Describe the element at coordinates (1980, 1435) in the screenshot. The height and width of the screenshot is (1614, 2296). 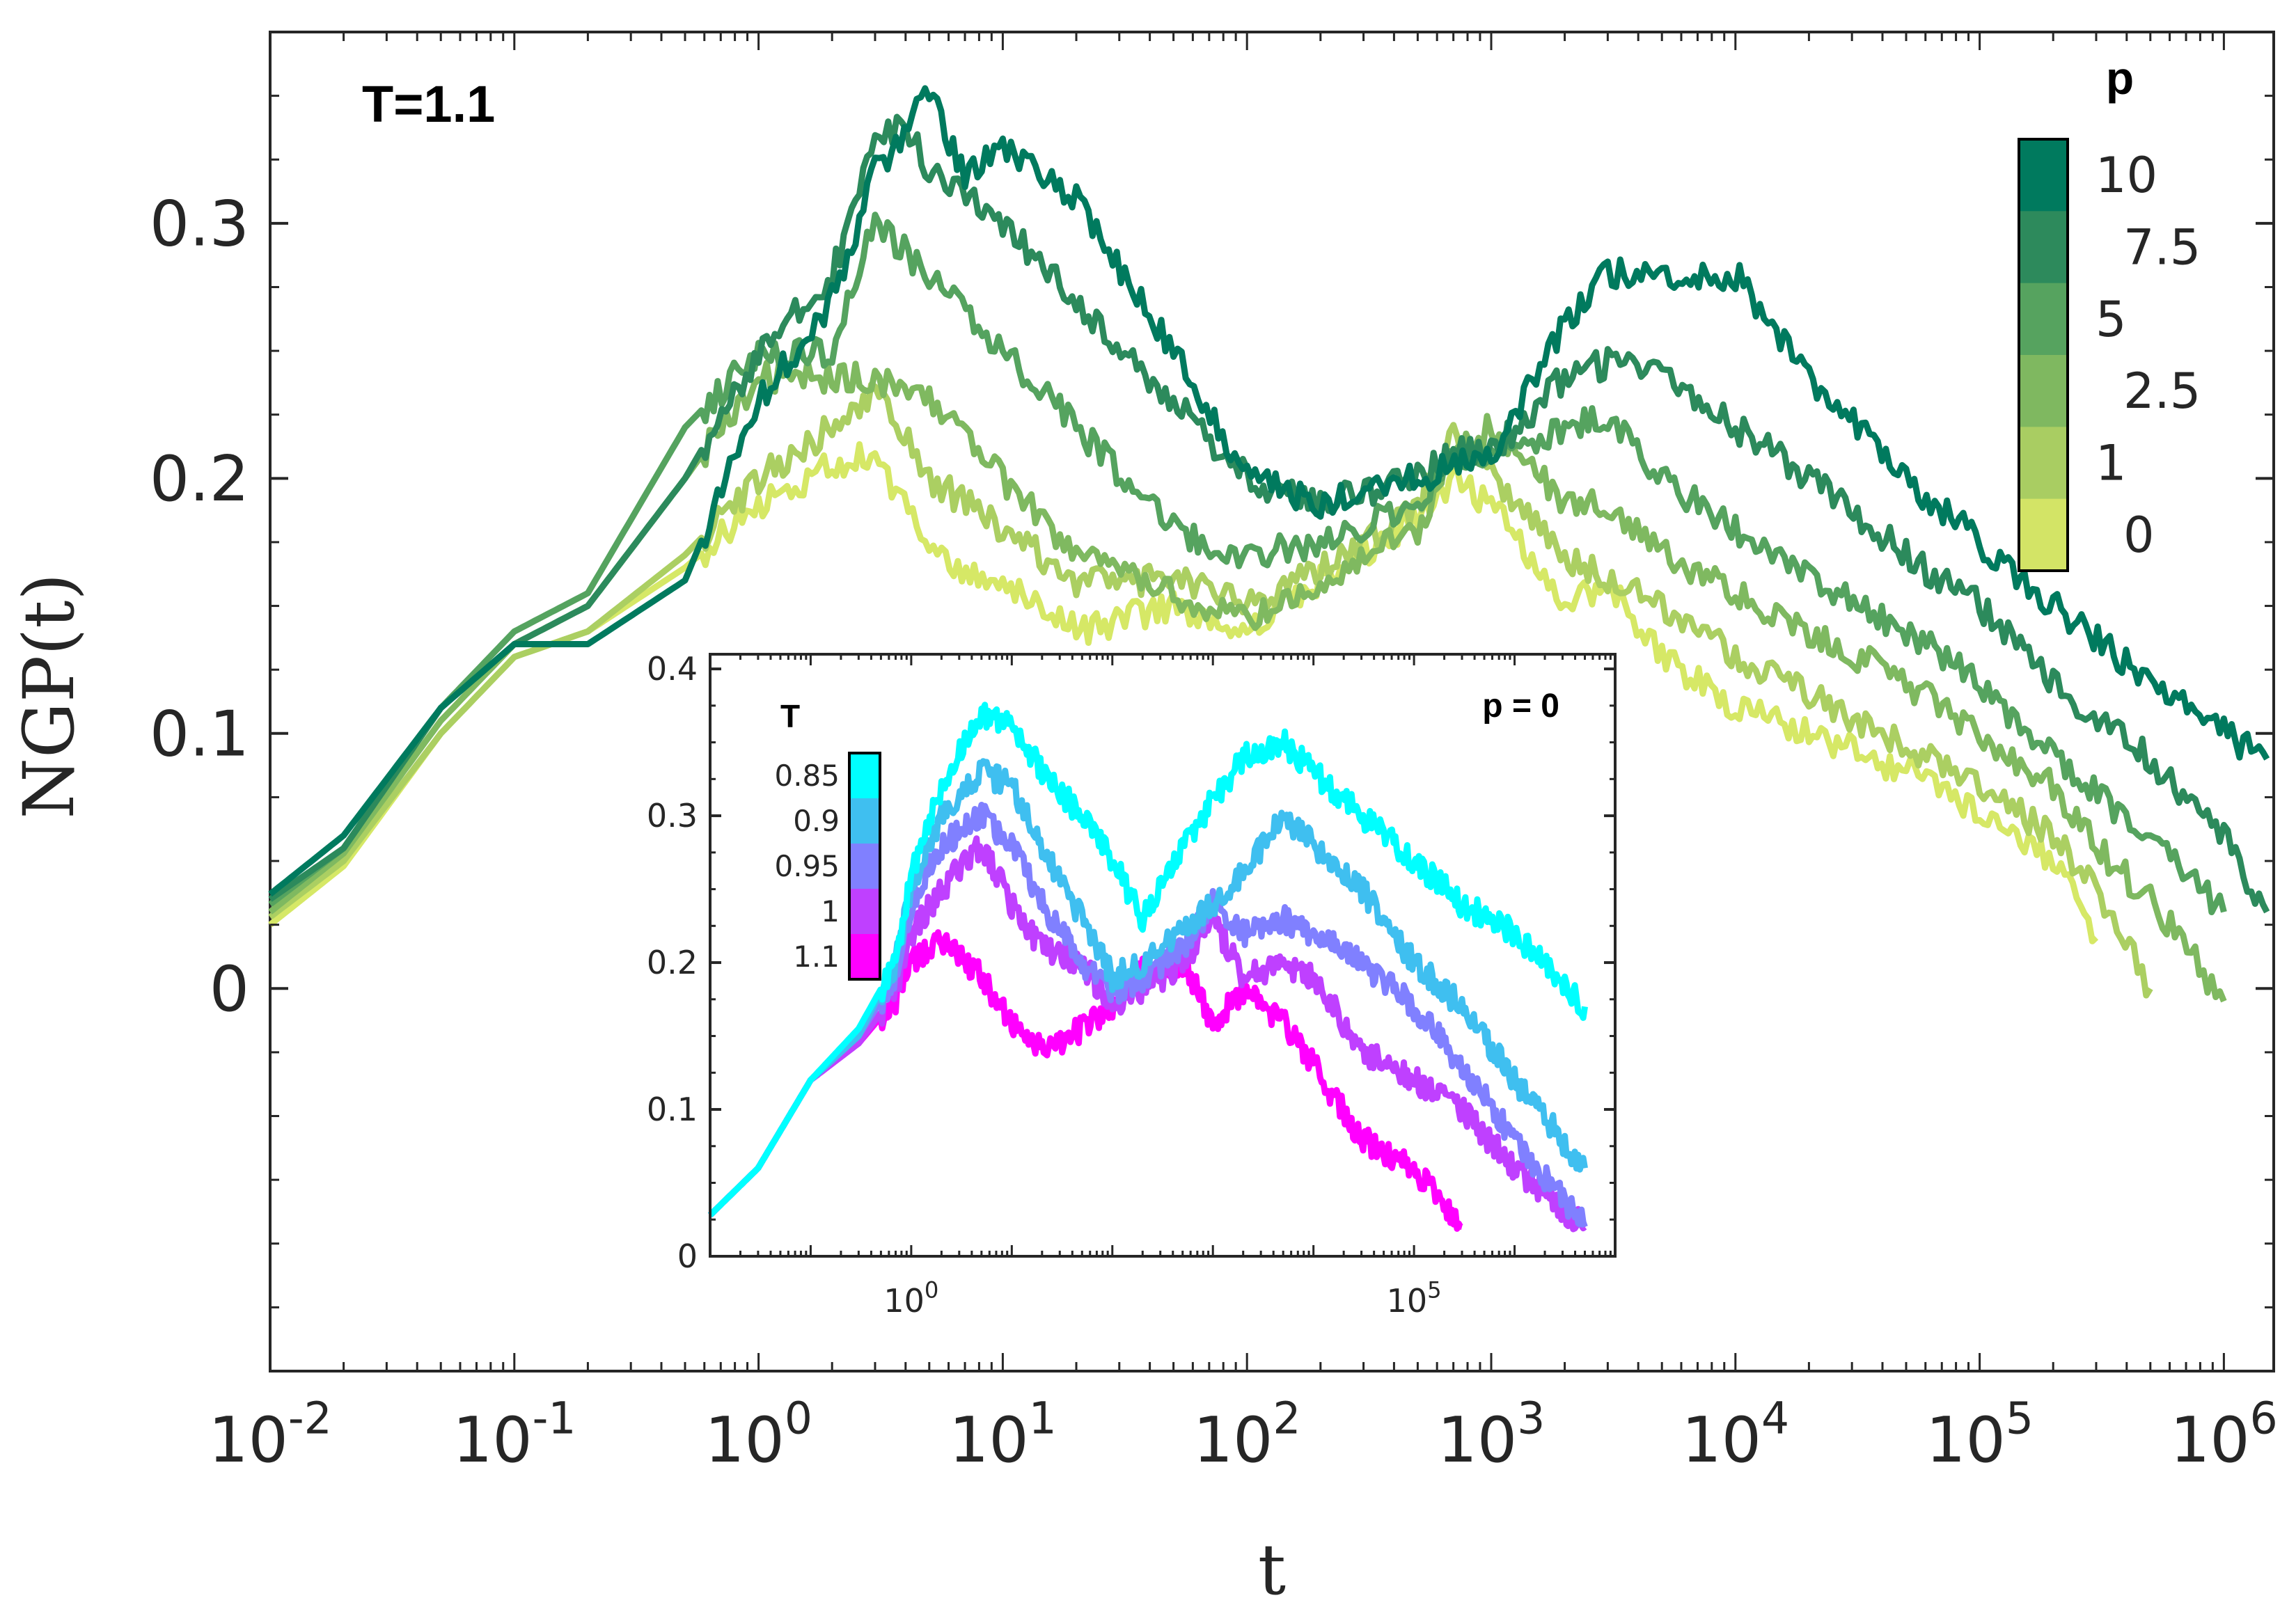
I see `main-xtick-label: 10⁵` at that location.